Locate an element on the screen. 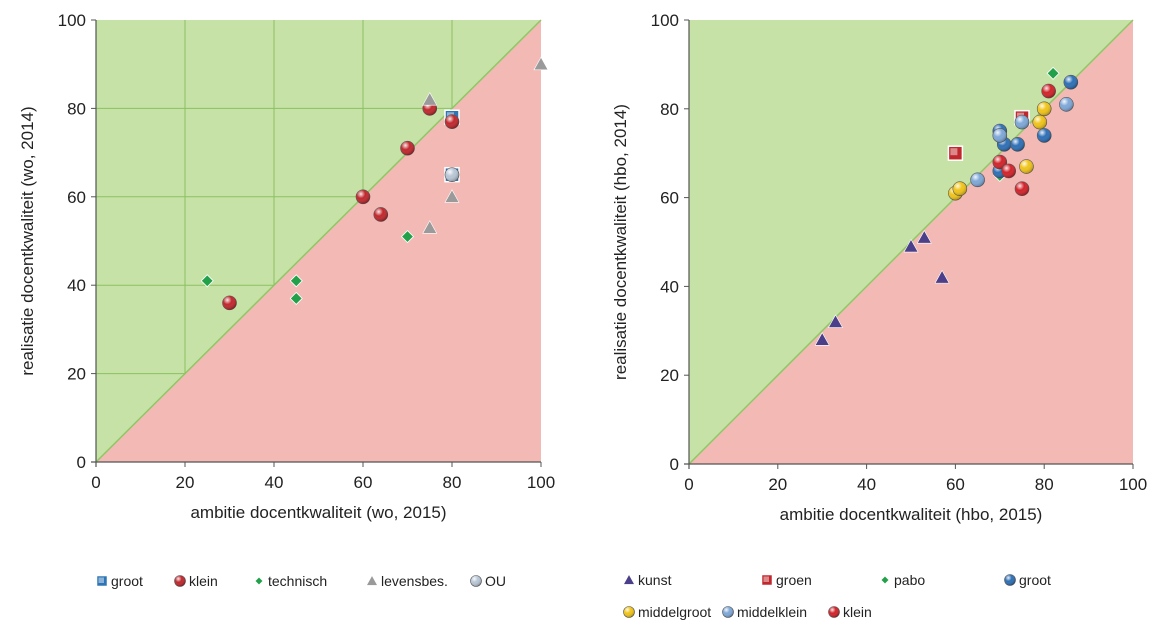 The height and width of the screenshot is (626, 1156). series-middelgroot is located at coordinates (1000, 151).